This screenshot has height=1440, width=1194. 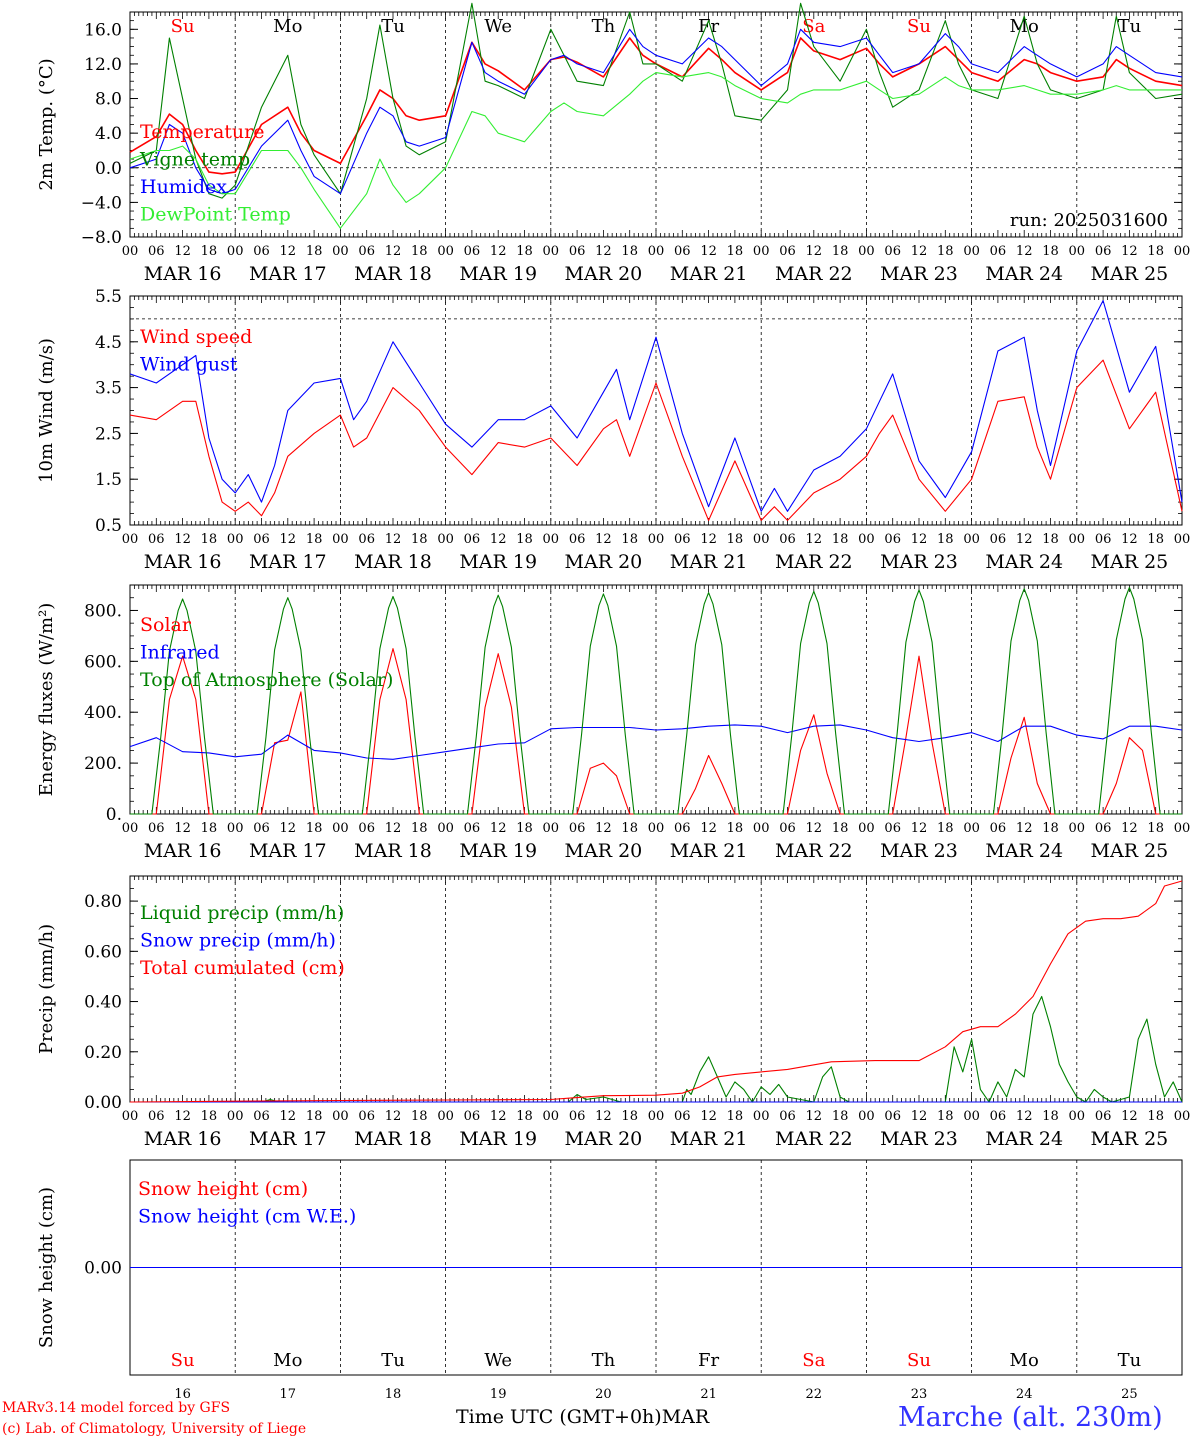 I want to click on y-tick-label: 0.60, so click(x=103, y=952).